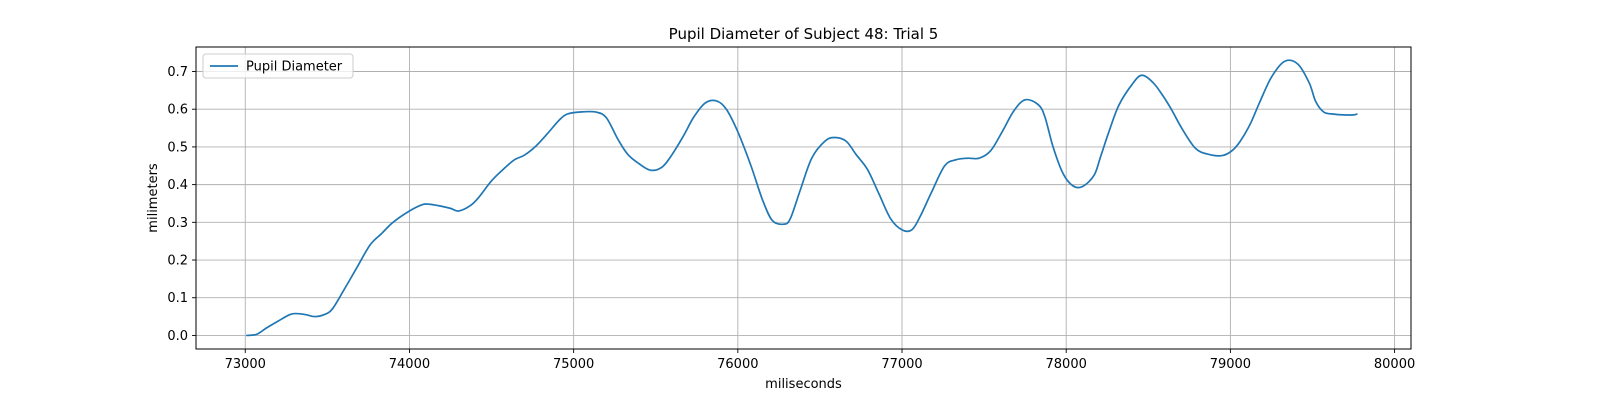 The image size is (1600, 400). Describe the element at coordinates (177, 204) in the screenshot. I see `y-tick-labels: 0.0 0.1 0.2 0.3 0.4 0.5 0.6 0.7` at that location.